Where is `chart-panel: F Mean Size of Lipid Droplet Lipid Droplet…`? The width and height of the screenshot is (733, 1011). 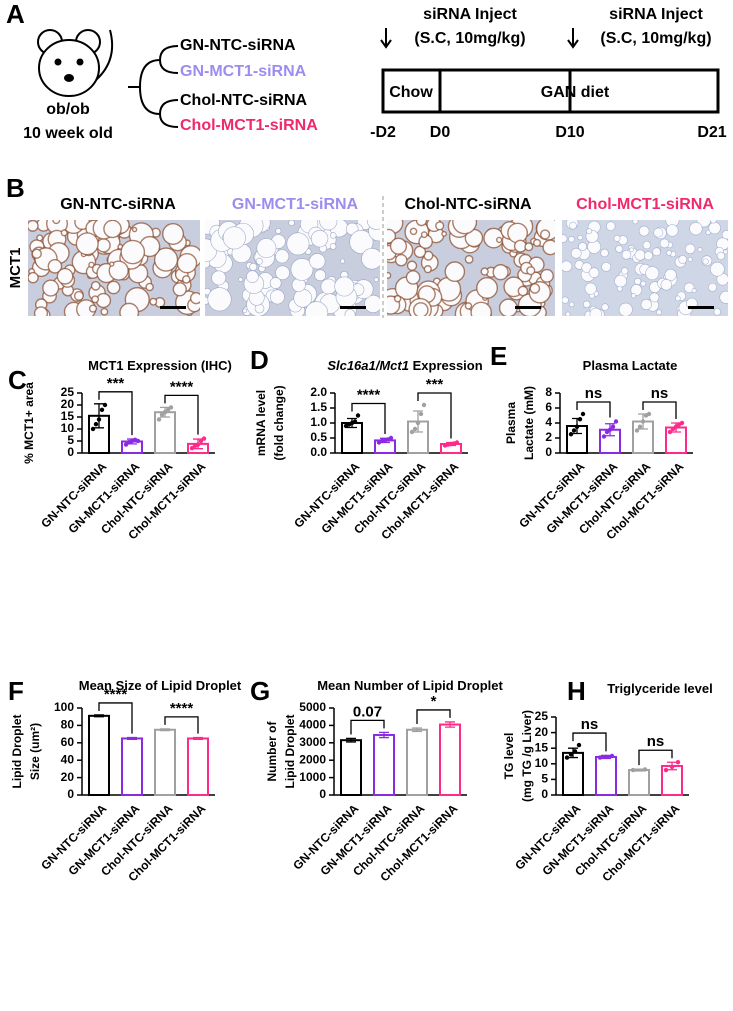
chart-panel: F Mean Size of Lipid Droplet Lipid Droplet… is located at coordinates (125, 780).